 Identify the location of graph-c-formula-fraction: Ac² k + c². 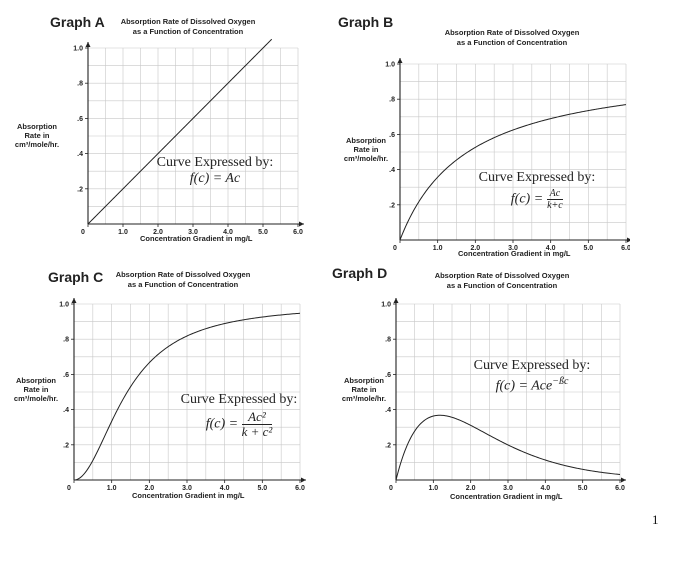
(257, 424).